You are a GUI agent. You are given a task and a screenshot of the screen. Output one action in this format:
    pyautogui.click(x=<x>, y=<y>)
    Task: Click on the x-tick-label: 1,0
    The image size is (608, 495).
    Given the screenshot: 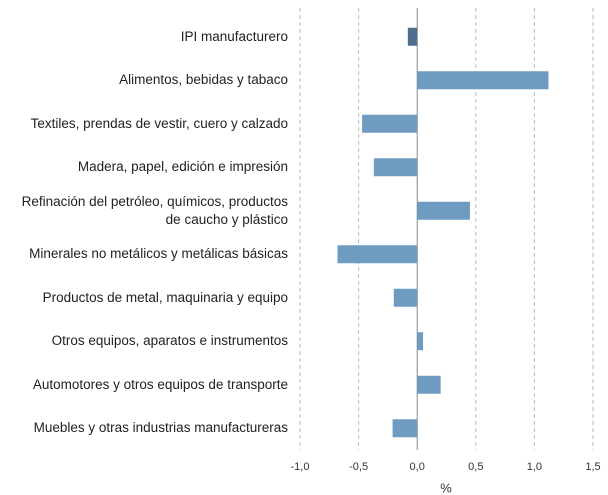 What is the action you would take?
    pyautogui.click(x=534, y=467)
    